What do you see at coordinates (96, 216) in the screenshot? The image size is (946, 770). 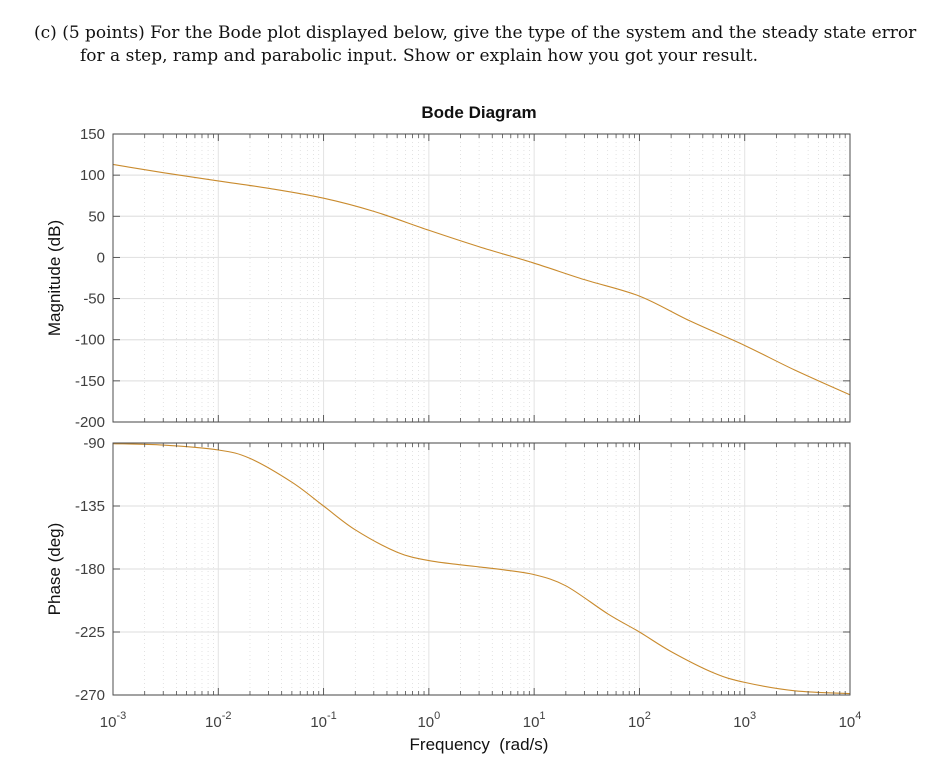 I see `y-tick-label: 50` at bounding box center [96, 216].